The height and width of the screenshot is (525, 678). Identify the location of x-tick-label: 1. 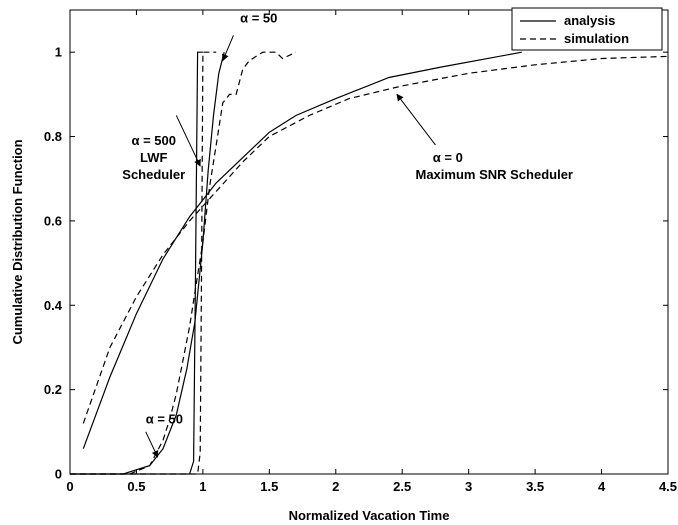
(202, 486).